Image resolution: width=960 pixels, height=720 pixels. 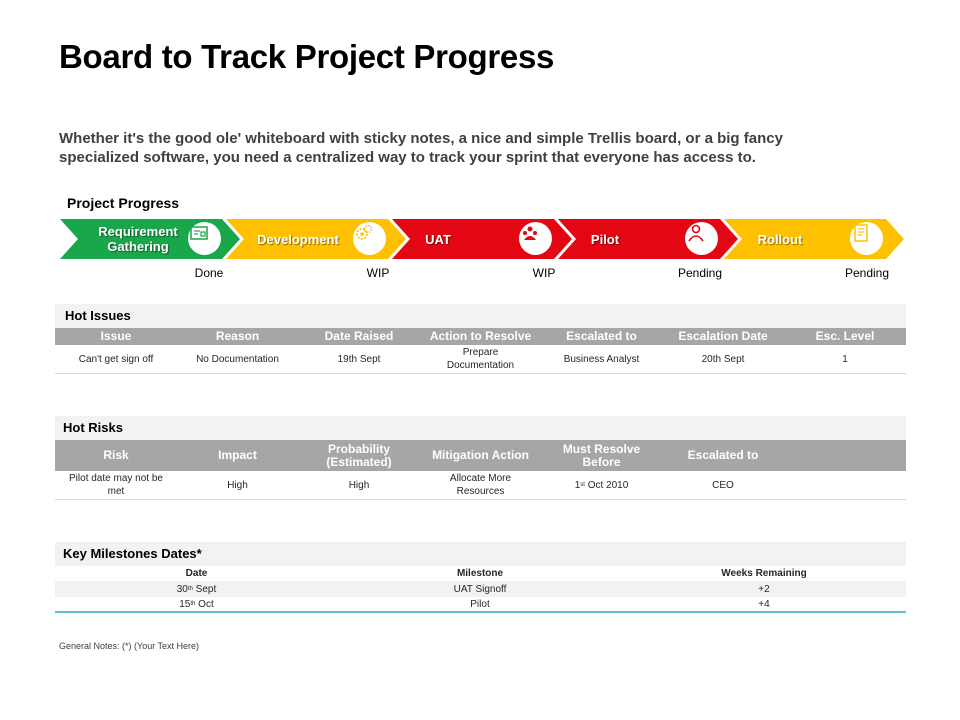 I want to click on column-header: Weeks Remaining, so click(x=764, y=573).